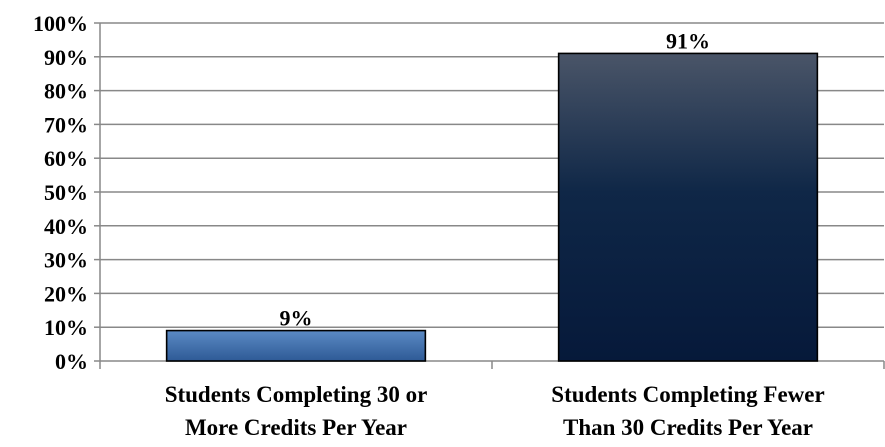  Describe the element at coordinates (66, 226) in the screenshot. I see `y-tick-label: 40%` at that location.